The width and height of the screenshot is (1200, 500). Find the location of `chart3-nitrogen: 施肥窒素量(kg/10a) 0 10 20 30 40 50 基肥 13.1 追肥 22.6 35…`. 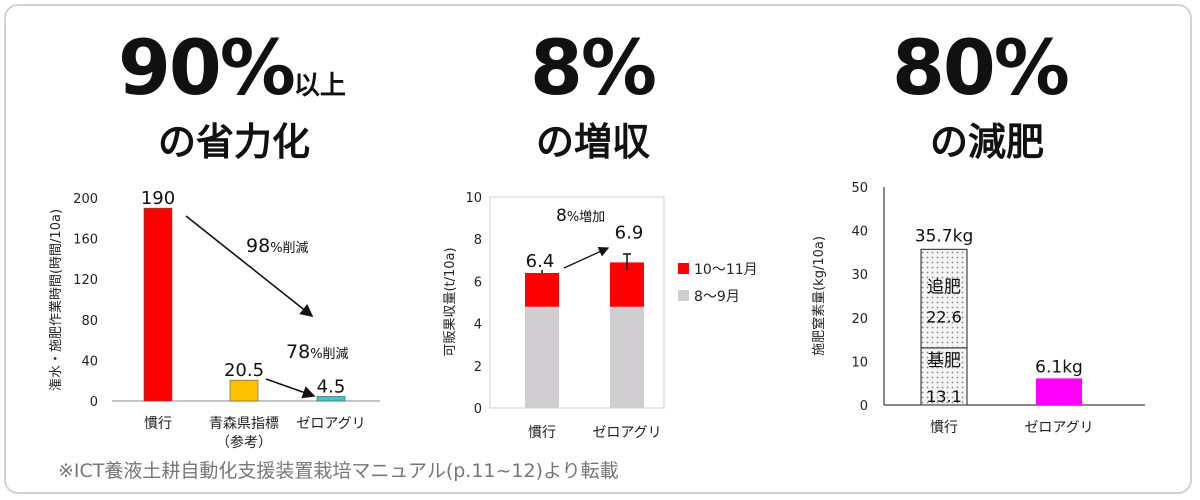

chart3-nitrogen: 施肥窒素量(kg/10a) 0 10 20 30 40 50 基肥 13.1 追肥 22.6 35… is located at coordinates (978, 308).